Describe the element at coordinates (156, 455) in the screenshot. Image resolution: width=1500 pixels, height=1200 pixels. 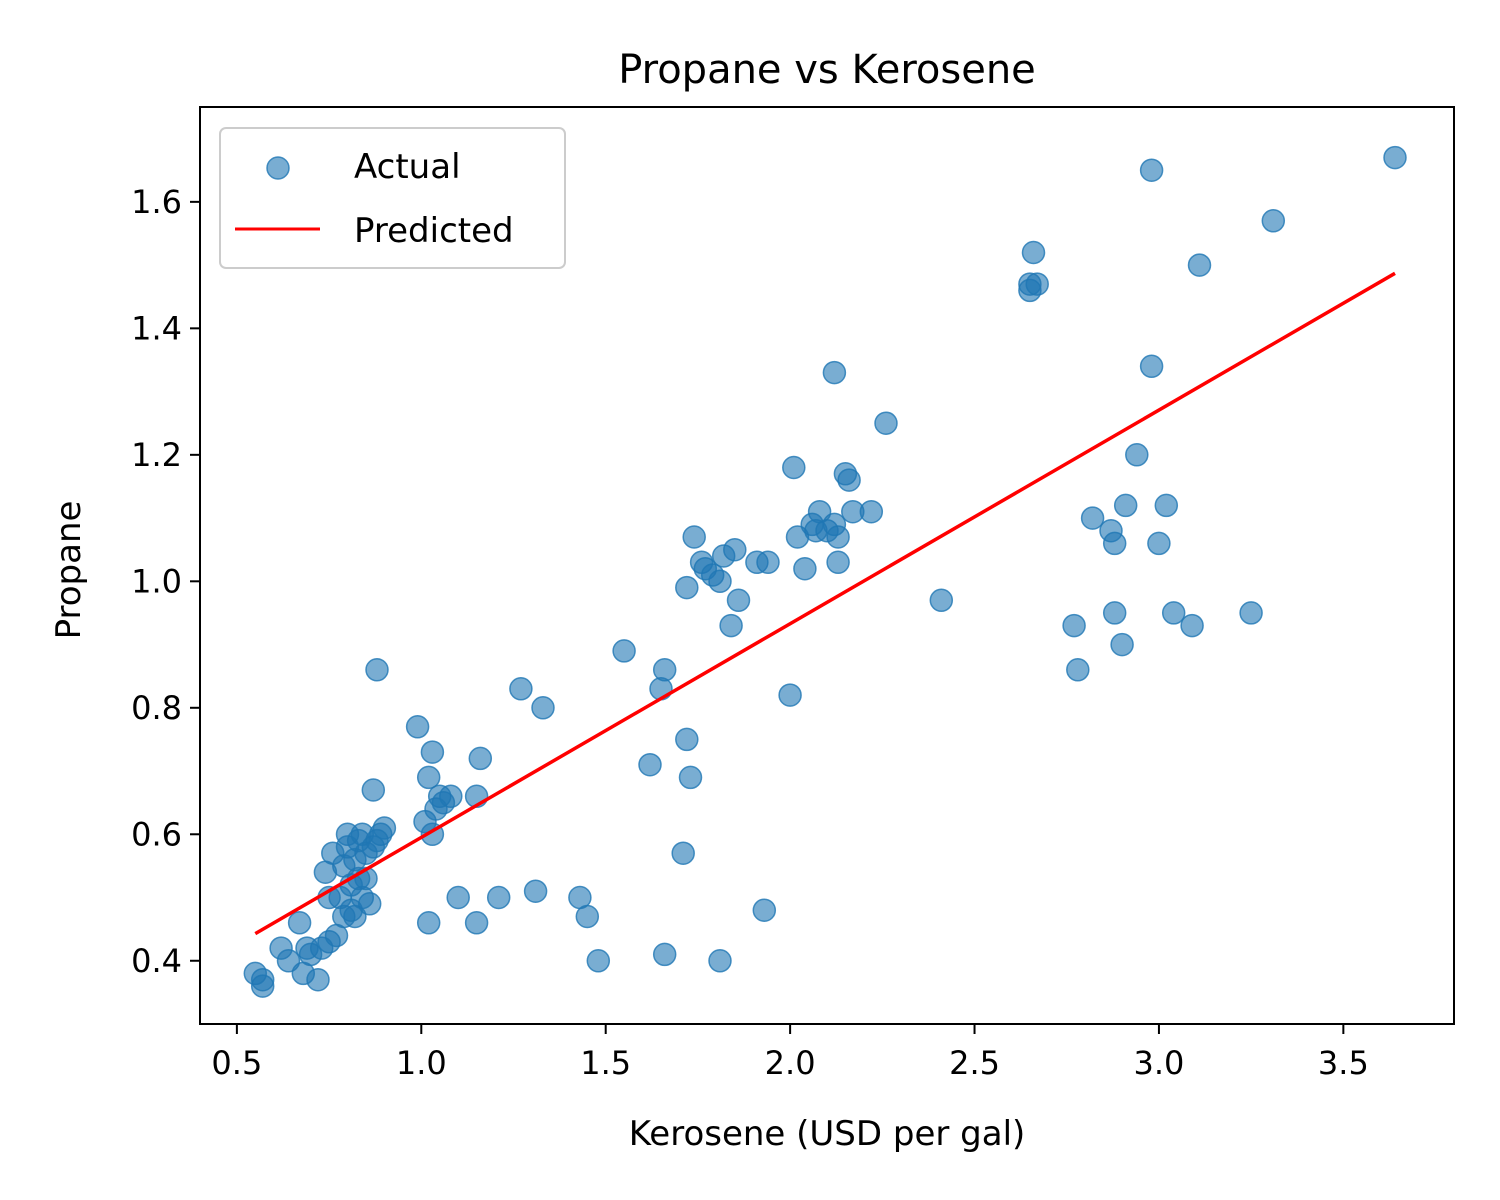
I see `y-tick-label-4: 1.2` at that location.